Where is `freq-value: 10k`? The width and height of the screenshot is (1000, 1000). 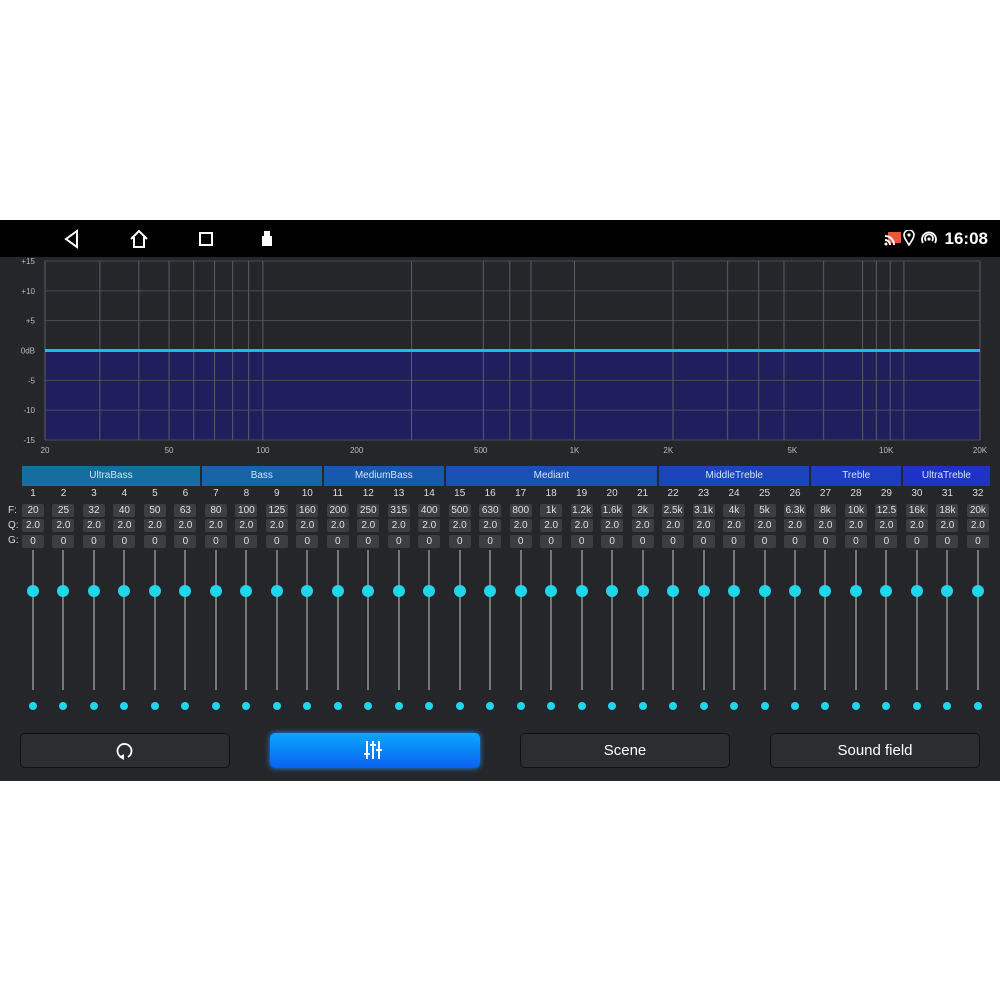
freq-value: 10k is located at coordinates (855, 510).